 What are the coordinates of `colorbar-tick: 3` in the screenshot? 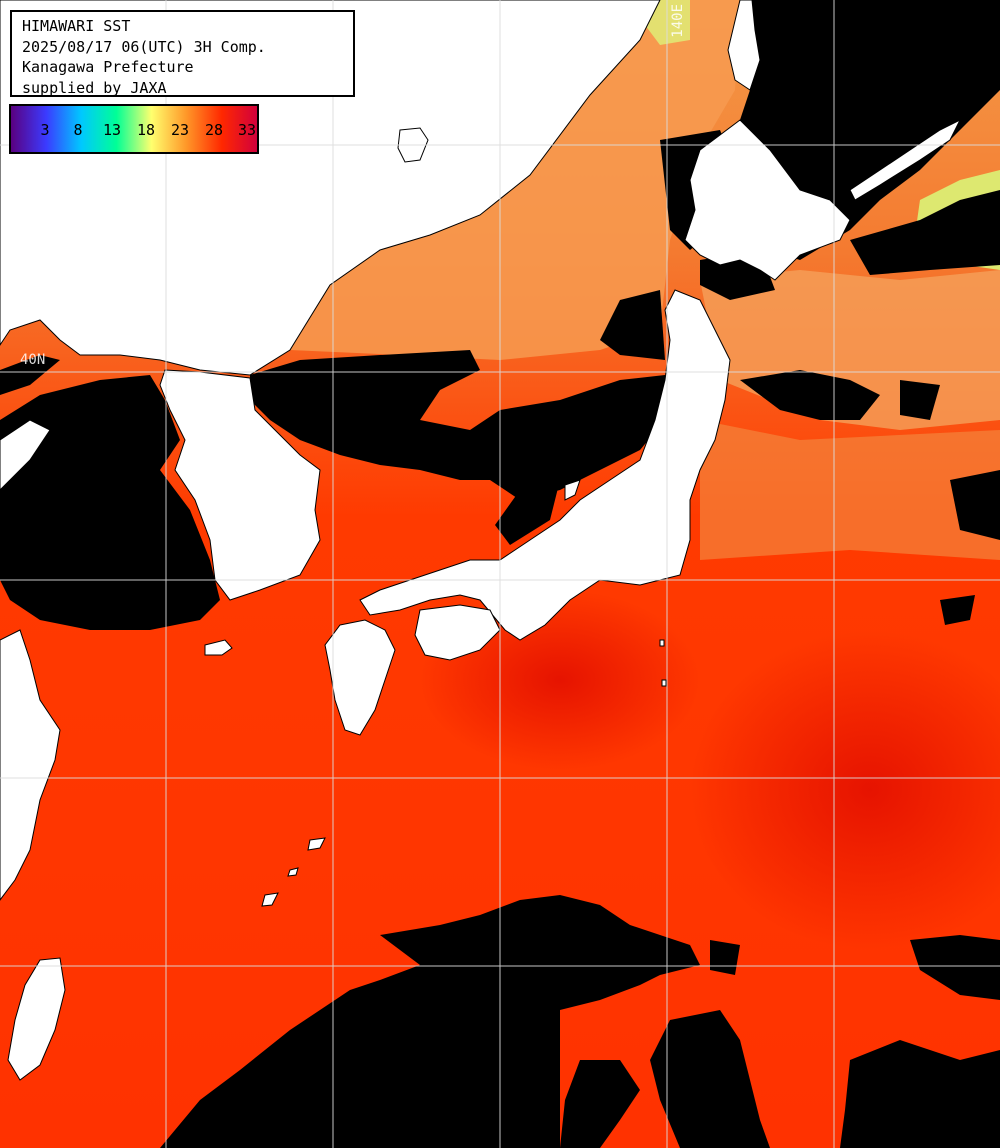 It's located at (45, 130).